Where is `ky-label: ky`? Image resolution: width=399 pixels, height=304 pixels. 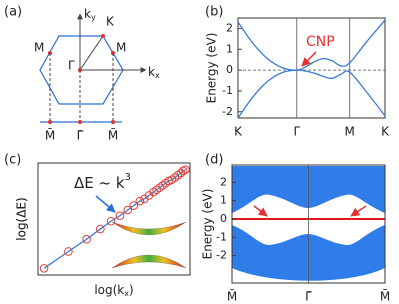 ky-label: ky is located at coordinates (90, 14).